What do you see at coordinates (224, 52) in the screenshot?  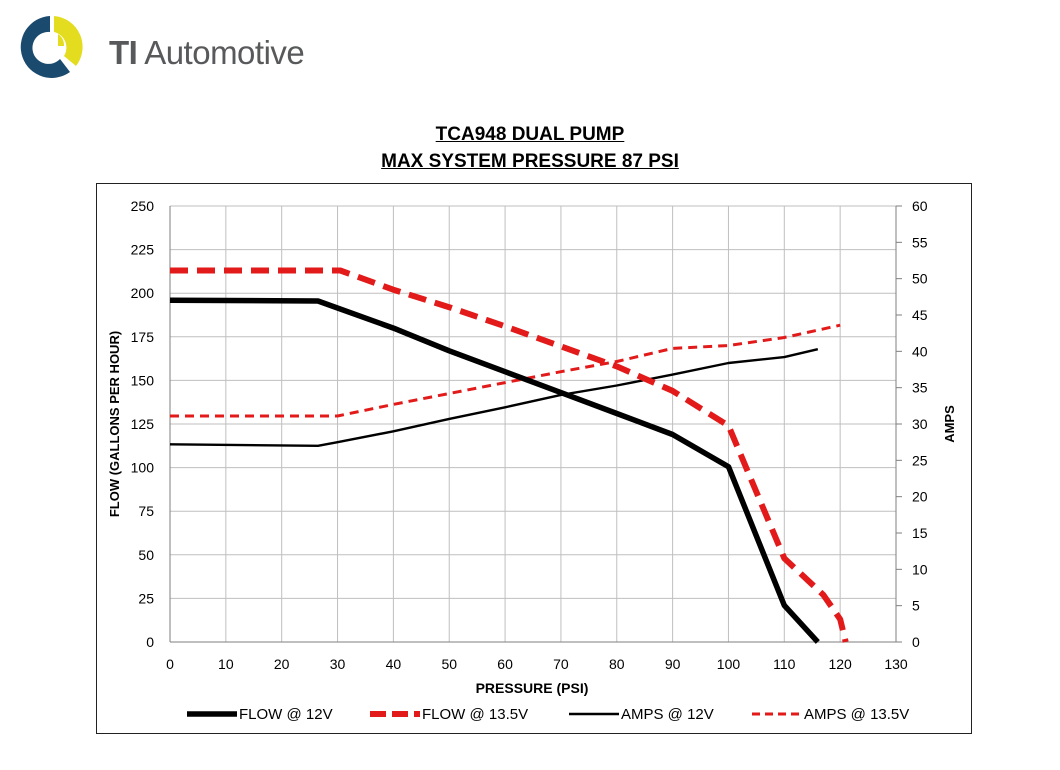 I see `brand-name-regular: Automotive` at bounding box center [224, 52].